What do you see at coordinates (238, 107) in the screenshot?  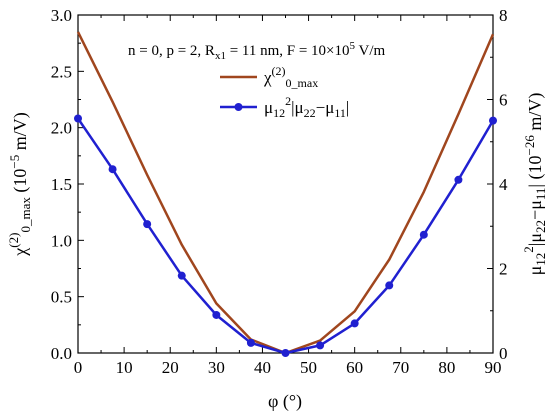 I see `legend-marker-mu` at bounding box center [238, 107].